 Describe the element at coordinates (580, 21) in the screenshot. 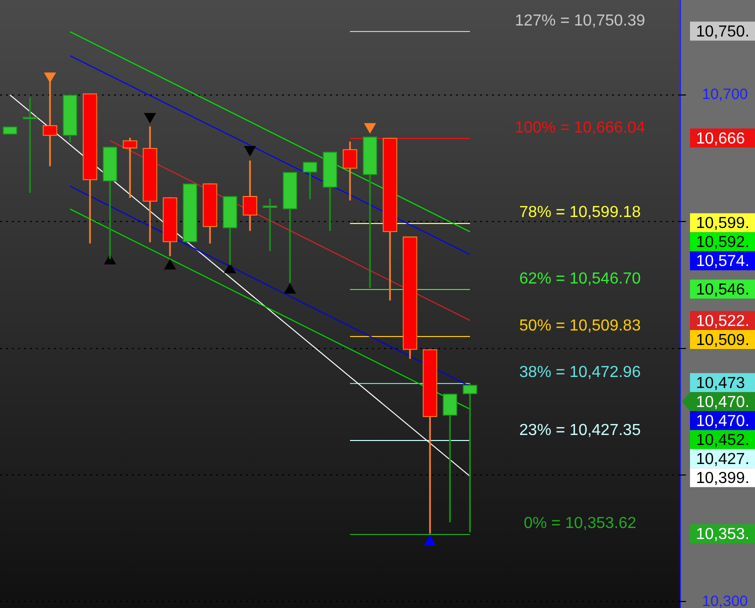

I see `ref-line-label: 127% = 10,750.39` at that location.